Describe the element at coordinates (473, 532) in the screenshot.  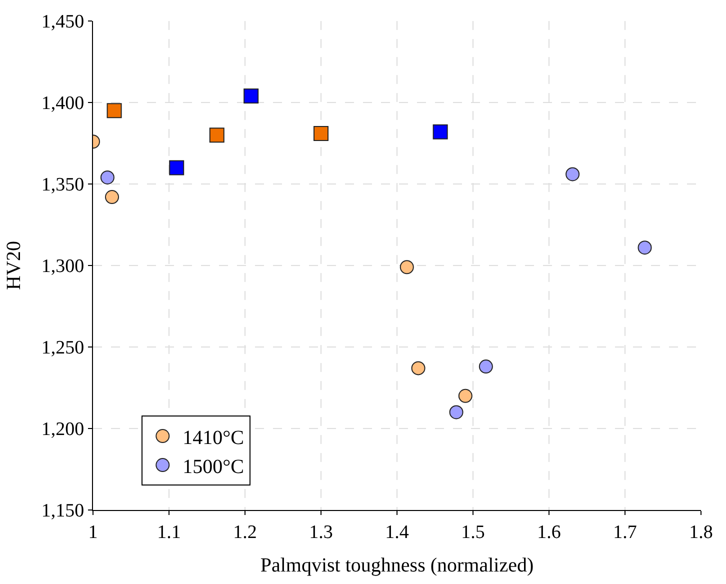
I see `x-tick-label: 1.5` at that location.